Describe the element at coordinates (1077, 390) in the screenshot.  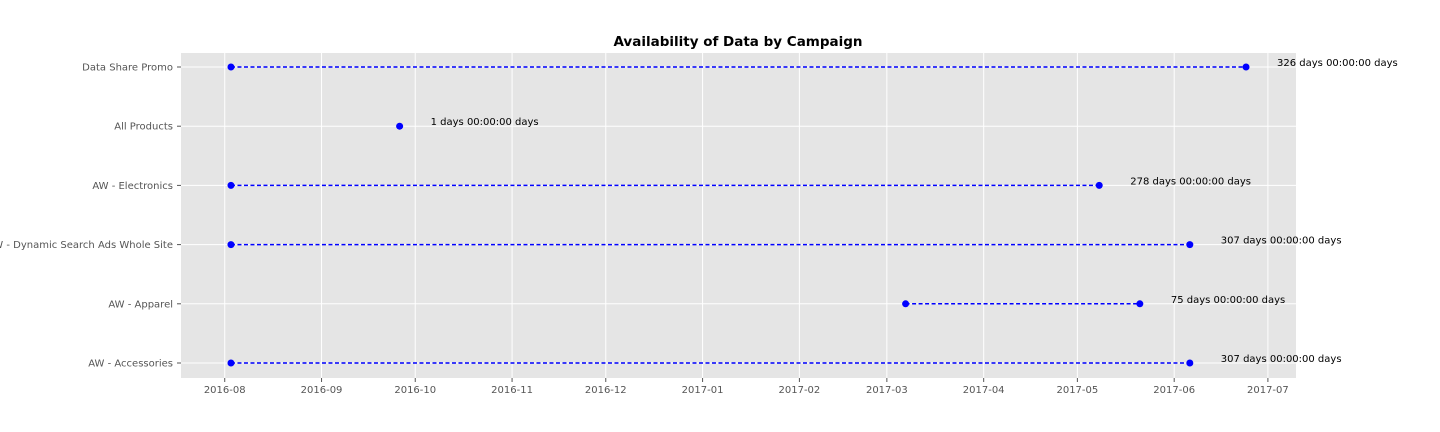
I see `x-tick-label: 2017-05` at that location.